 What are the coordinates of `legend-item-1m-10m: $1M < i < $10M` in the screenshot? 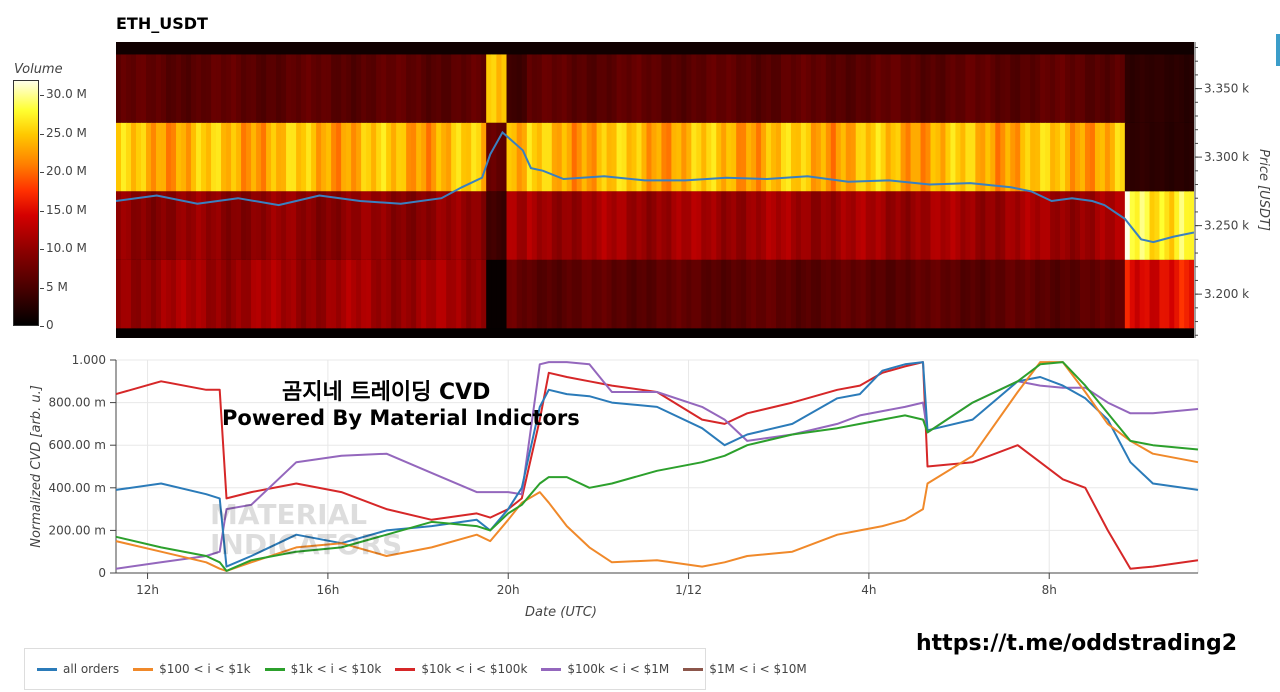 It's located at (745, 669).